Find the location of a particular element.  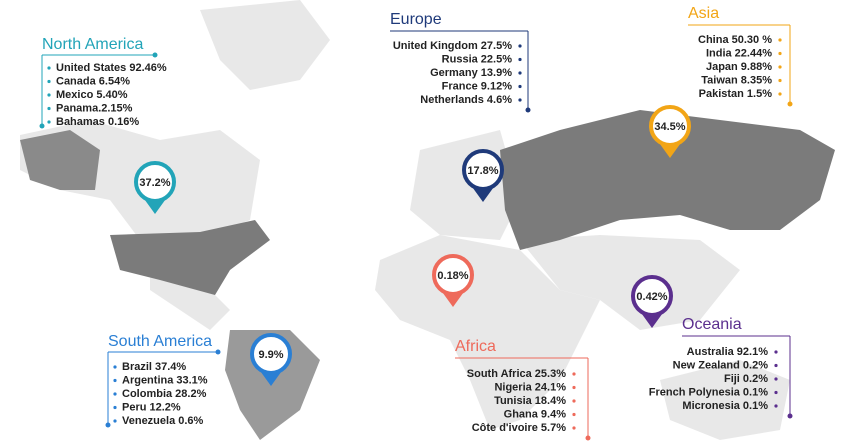

pin-label: 37.2% is located at coordinates (154, 183).